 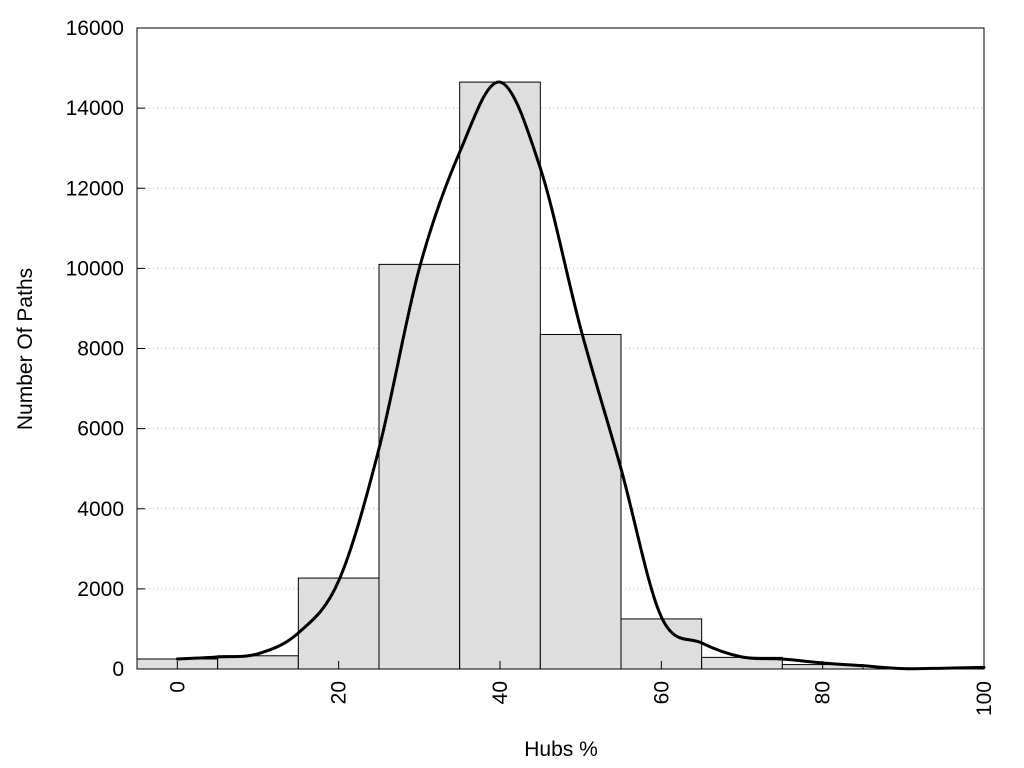 I want to click on y-axis-ticks: 0 2000 4000 6000 8000 10000 12000 14000 16000, so click(x=105, y=349).